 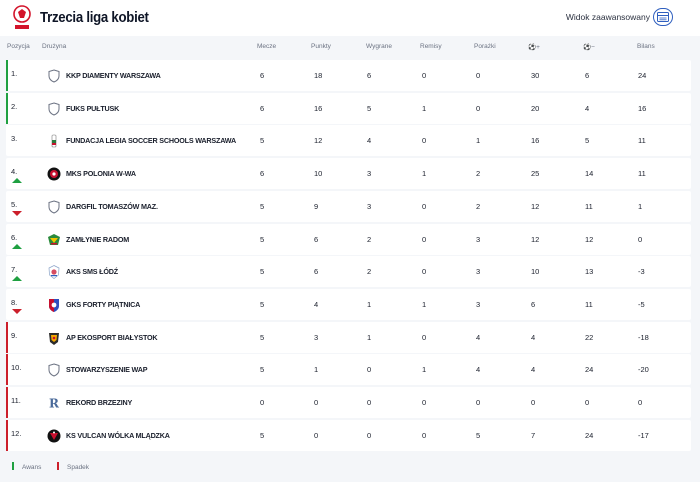 I want to click on balance-cell: -17, so click(x=643, y=435).